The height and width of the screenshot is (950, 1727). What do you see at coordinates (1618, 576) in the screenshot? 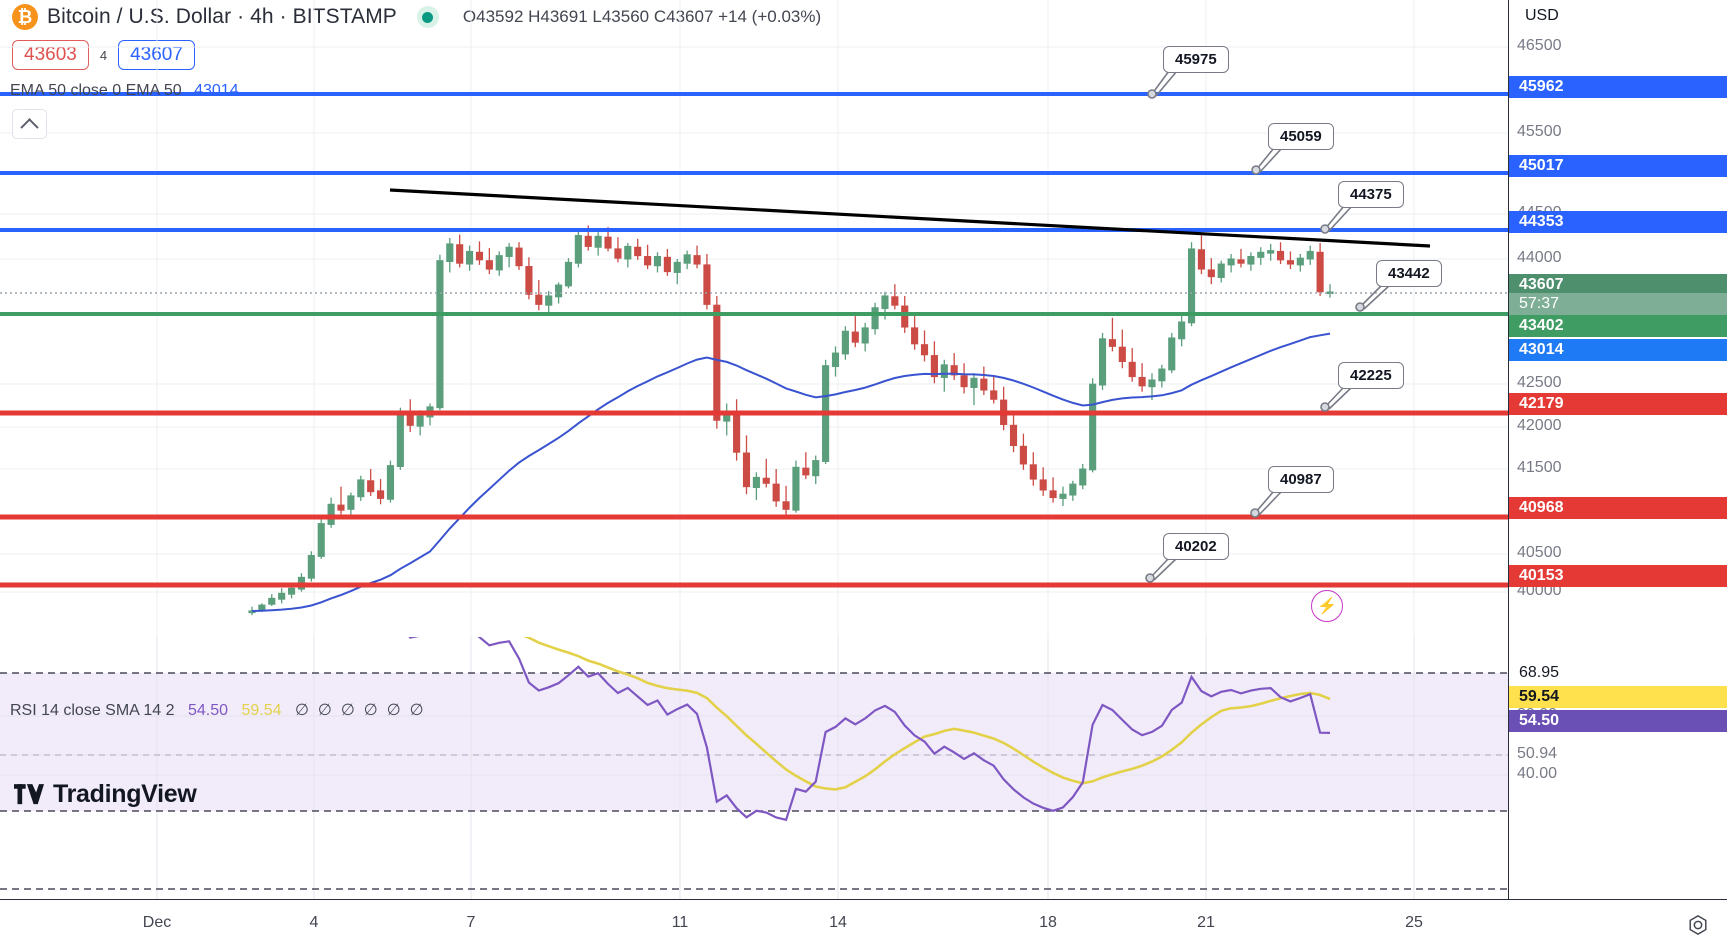
I see `price-axis-tag: 40153` at bounding box center [1618, 576].